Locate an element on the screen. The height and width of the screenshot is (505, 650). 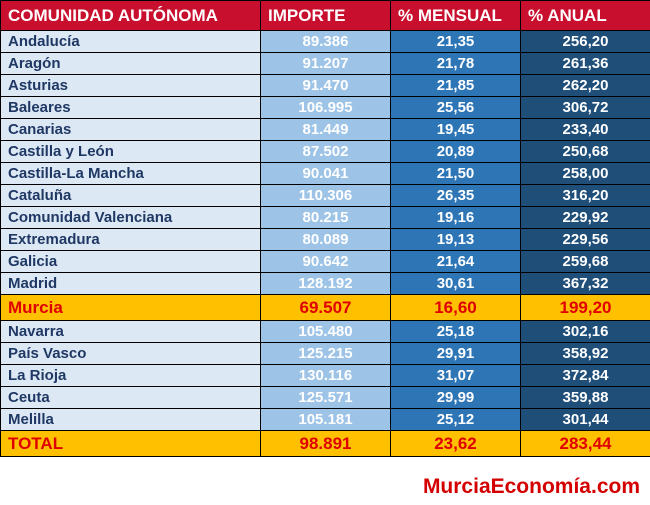
column-header-comunidad: COMUNIDAD AUTÓNOMA is located at coordinates (130, 15).